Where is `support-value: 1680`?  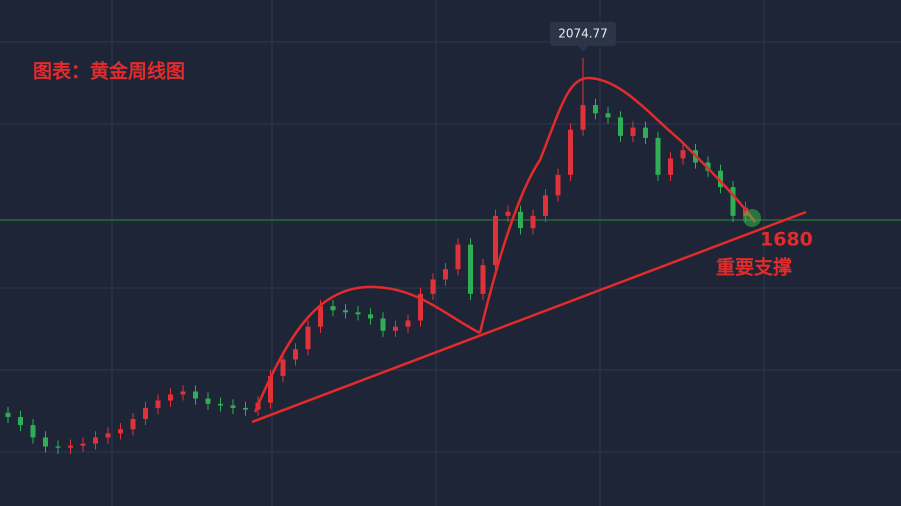 support-value: 1680 is located at coordinates (786, 239).